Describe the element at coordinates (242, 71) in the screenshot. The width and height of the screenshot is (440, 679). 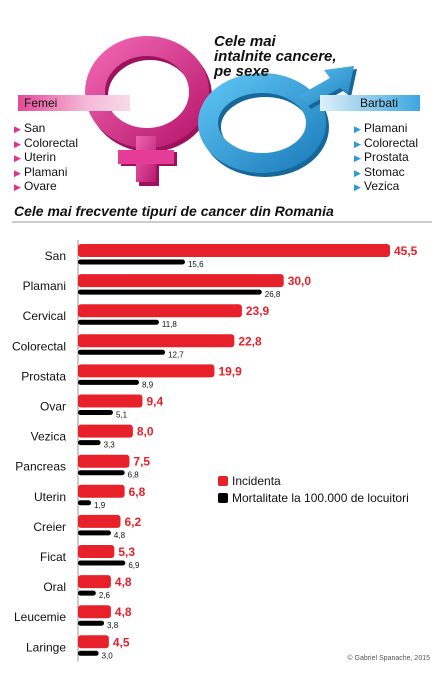
I see `header-title-line: pe sexe` at that location.